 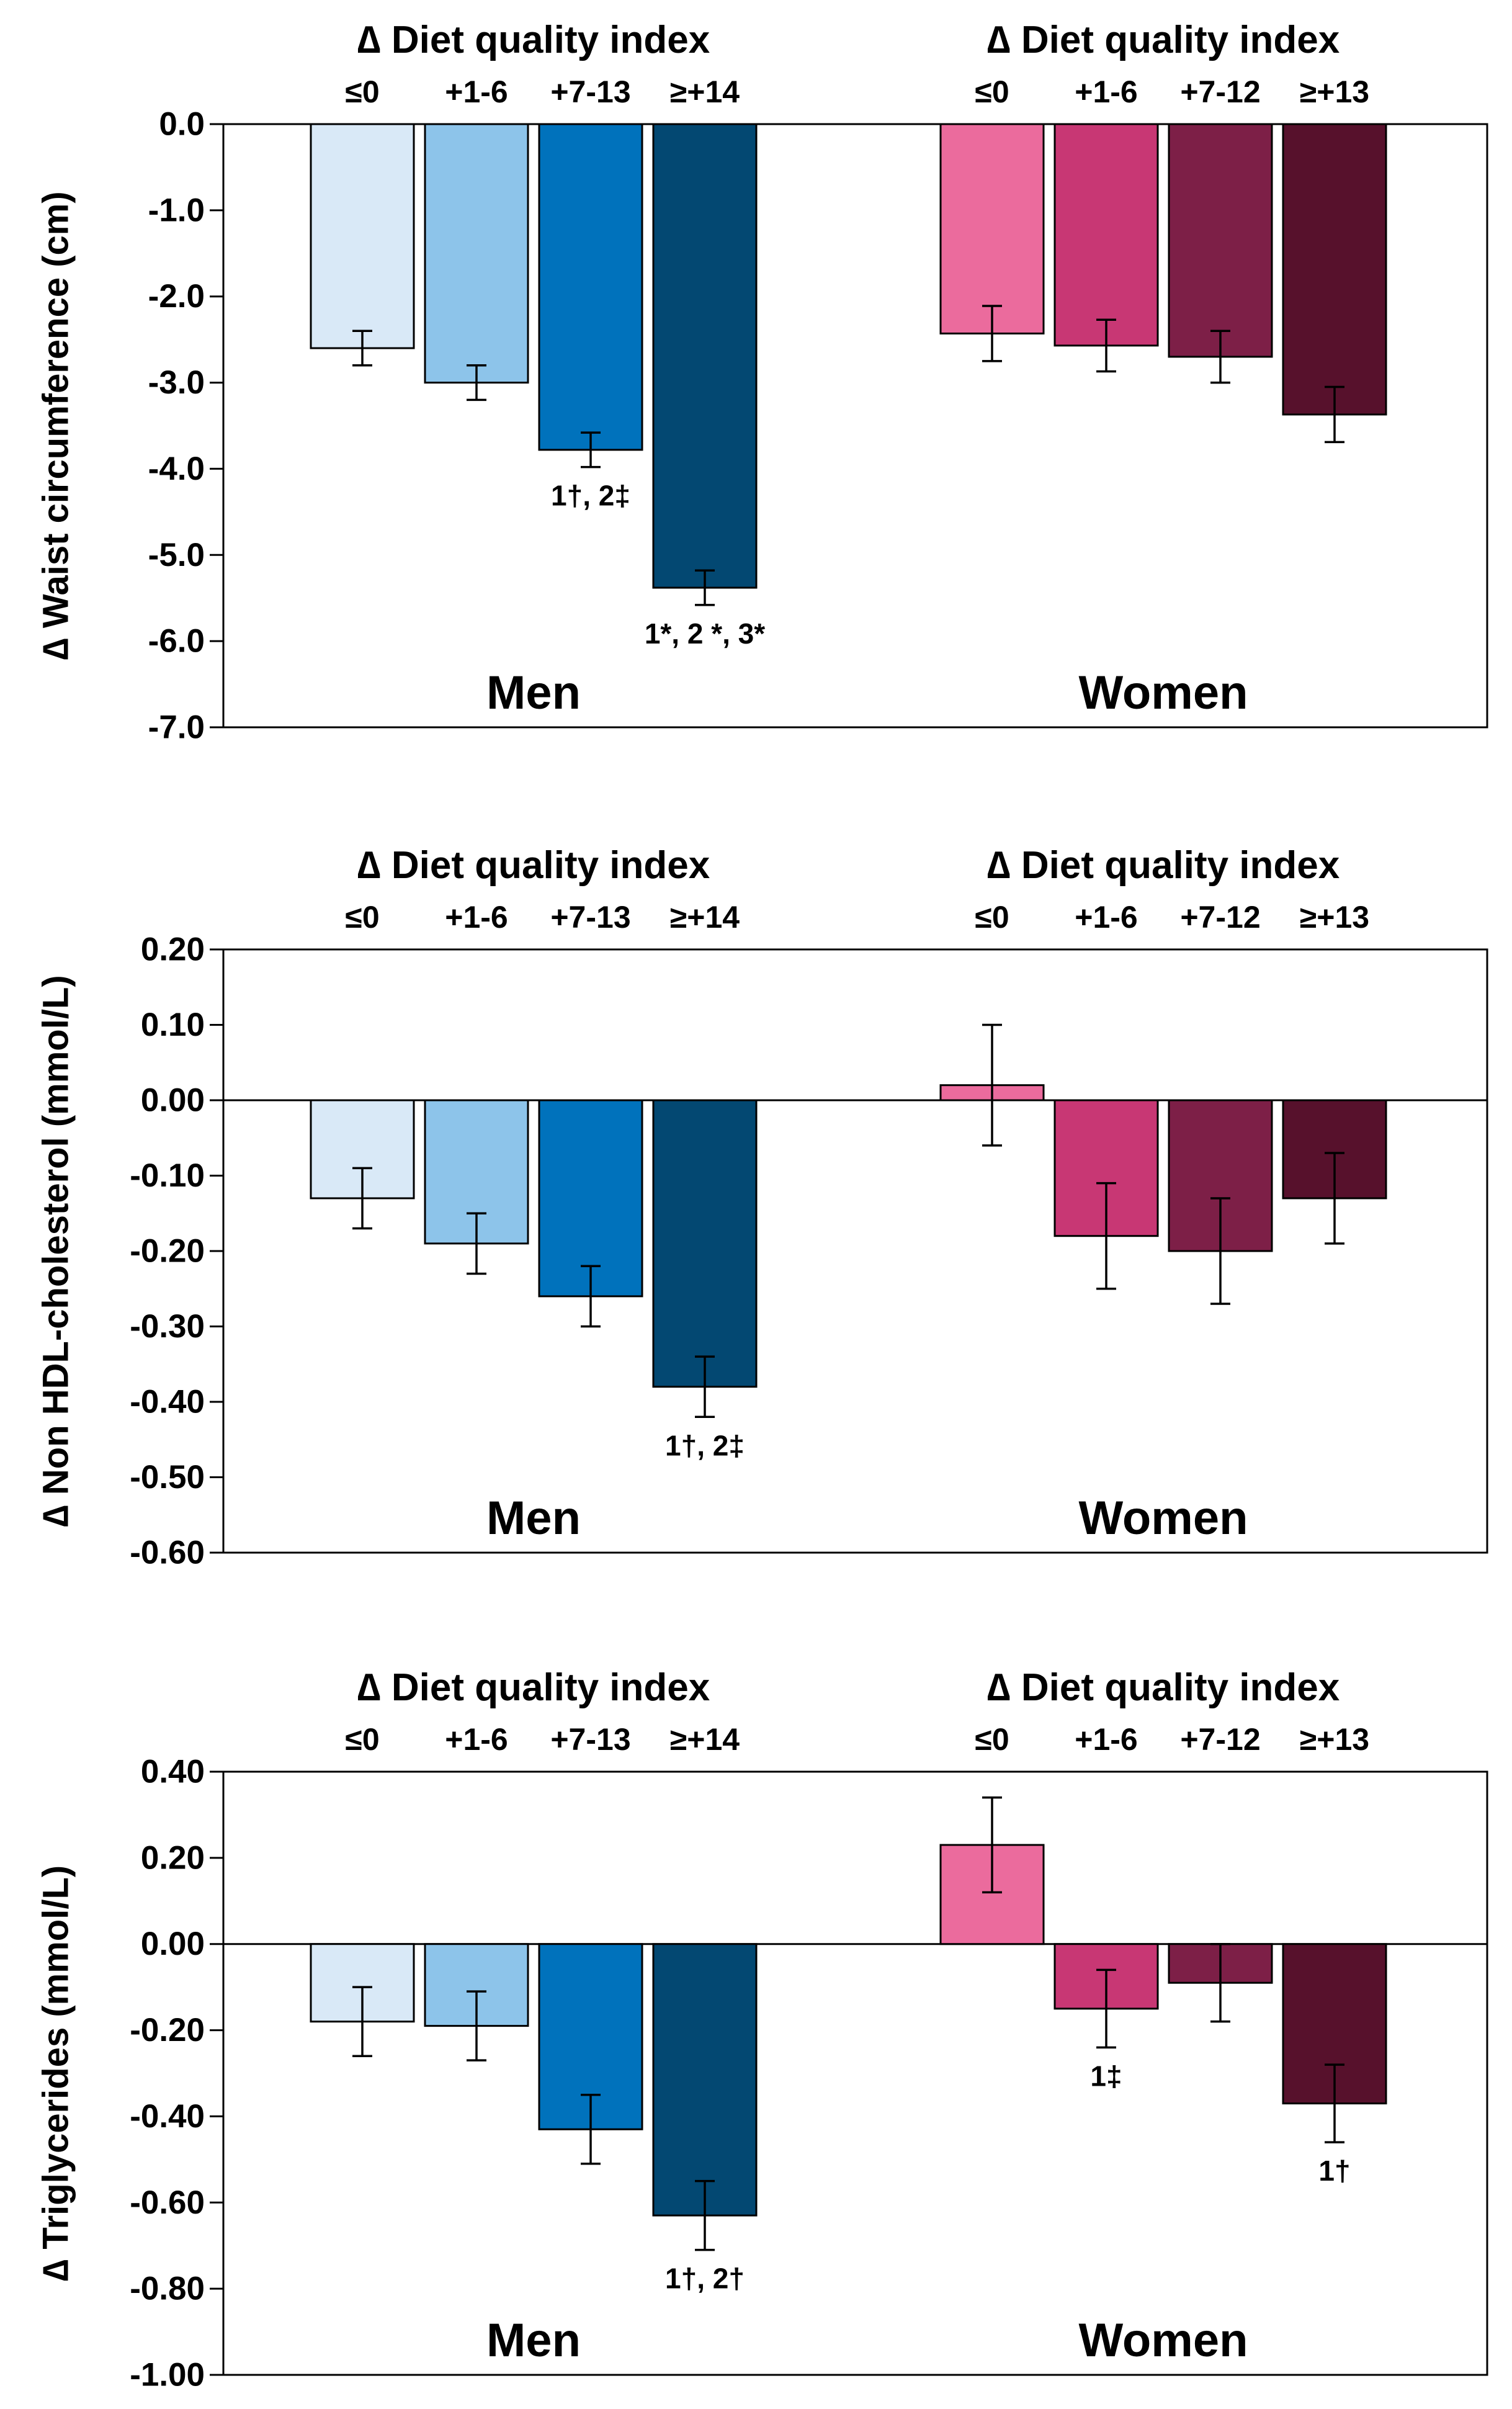 What do you see at coordinates (705, 2279) in the screenshot?
I see `significance-label: 1†, 2†` at bounding box center [705, 2279].